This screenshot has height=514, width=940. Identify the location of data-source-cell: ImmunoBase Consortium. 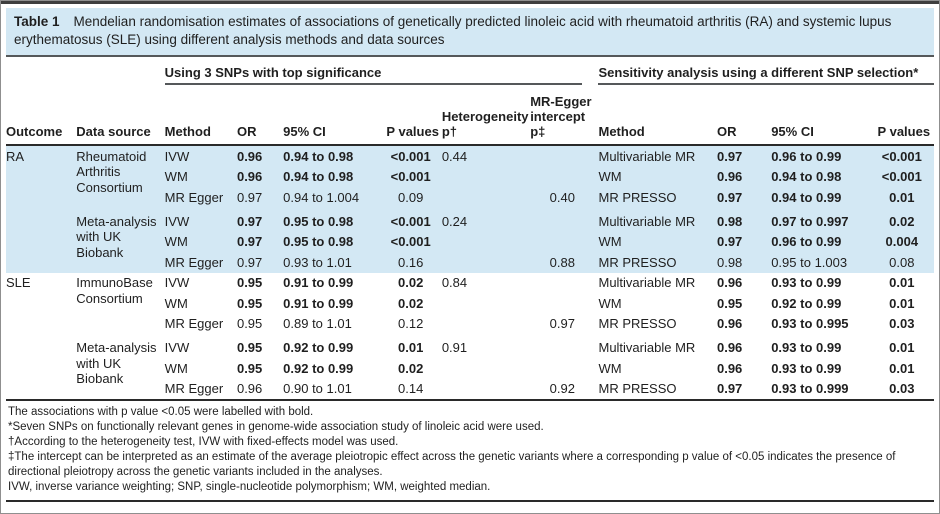
(114, 290).